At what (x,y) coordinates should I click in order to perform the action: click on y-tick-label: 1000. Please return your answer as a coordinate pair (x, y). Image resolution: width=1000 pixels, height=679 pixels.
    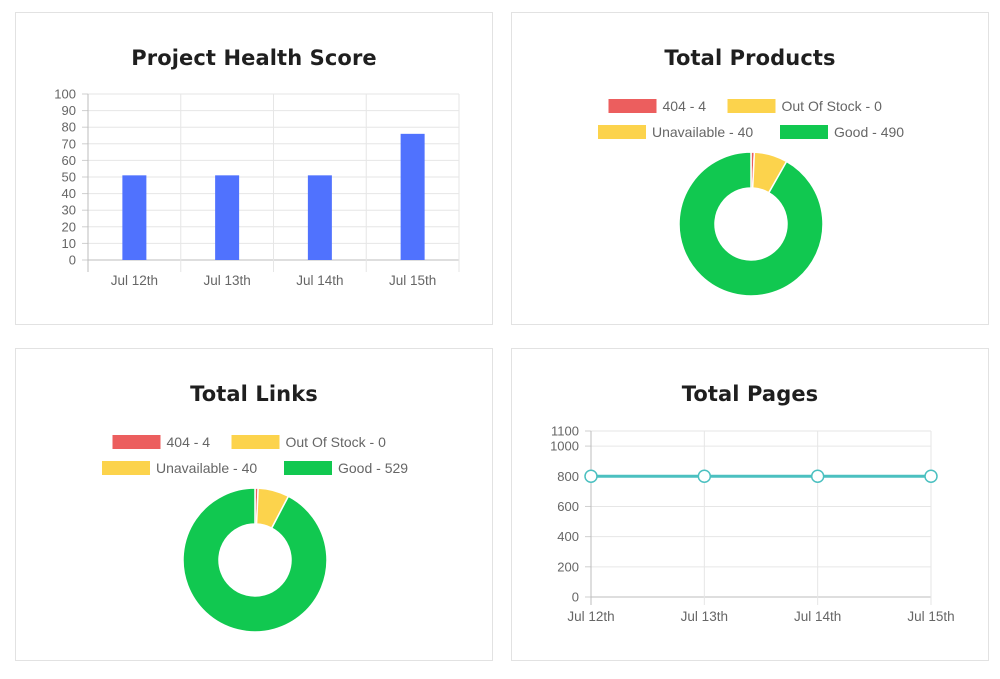
    Looking at the image, I should click on (564, 446).